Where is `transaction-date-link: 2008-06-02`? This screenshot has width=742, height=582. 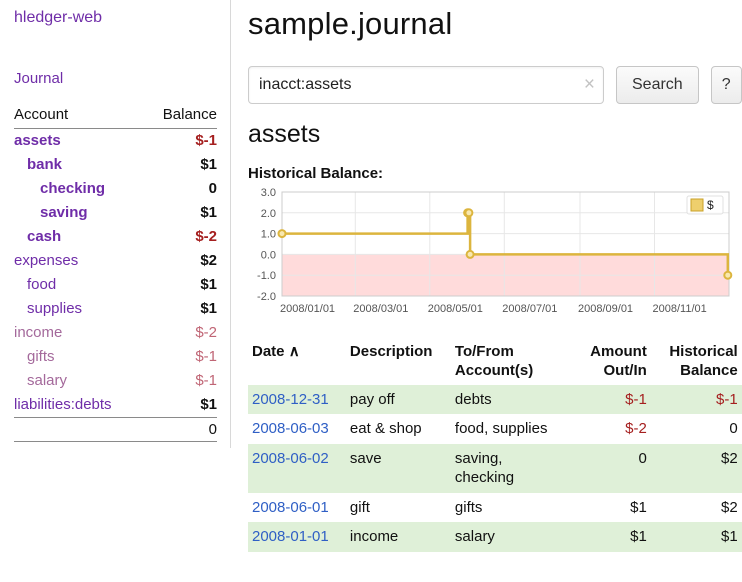 transaction-date-link: 2008-06-02 is located at coordinates (290, 458).